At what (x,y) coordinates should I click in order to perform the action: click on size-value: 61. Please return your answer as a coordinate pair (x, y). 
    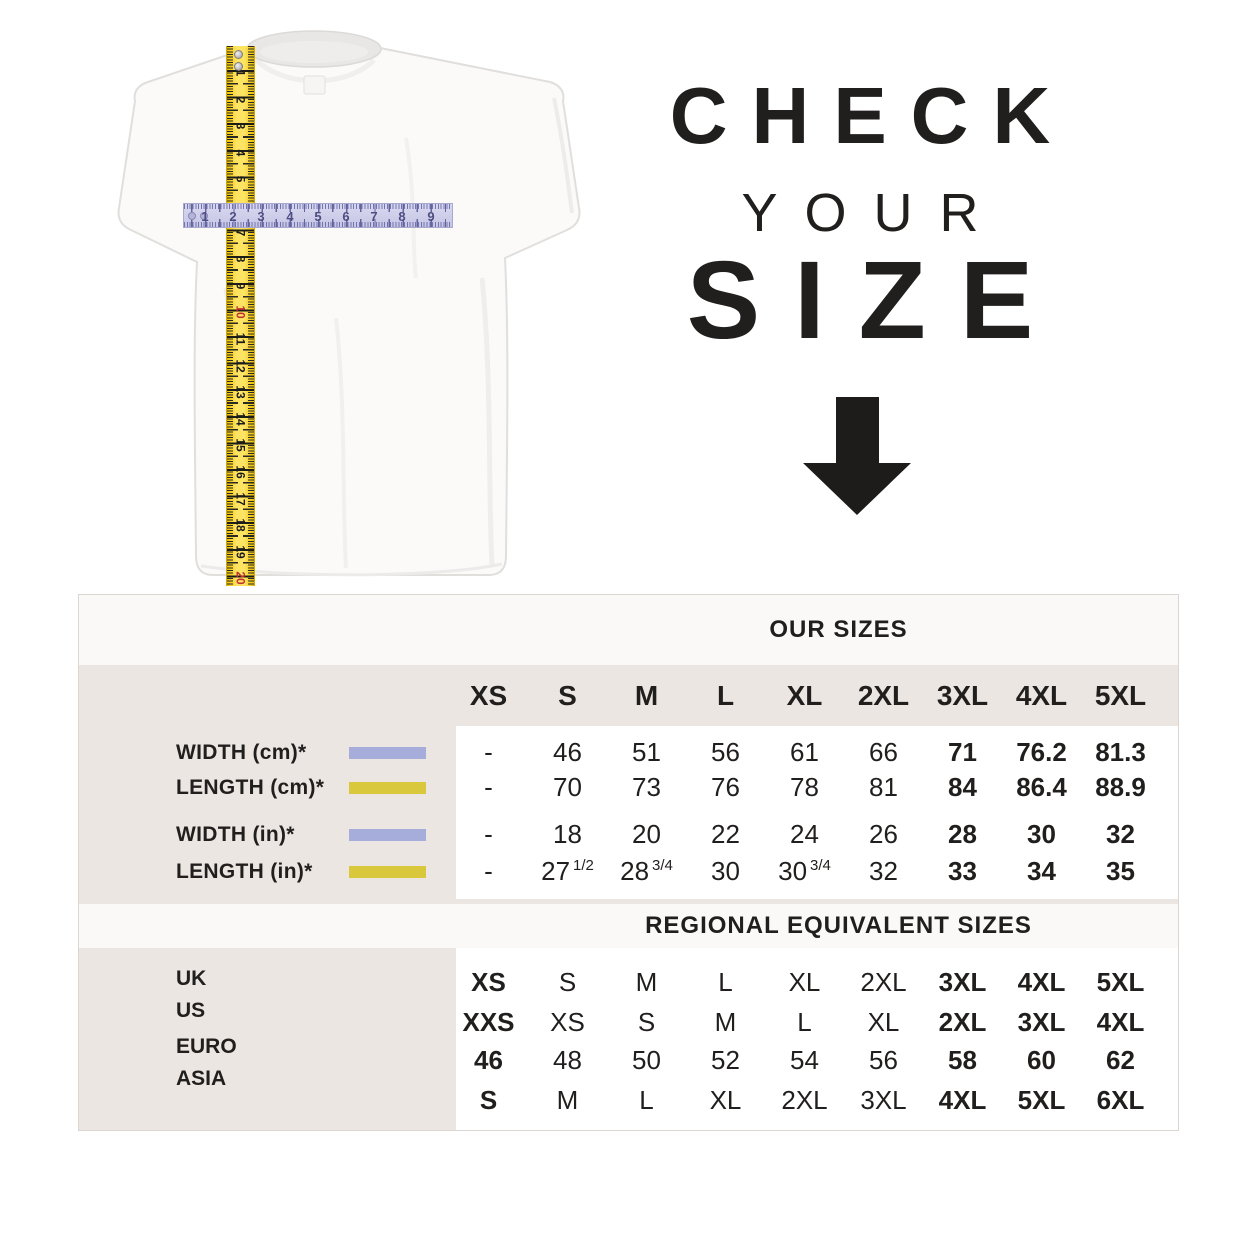
    Looking at the image, I should click on (804, 752).